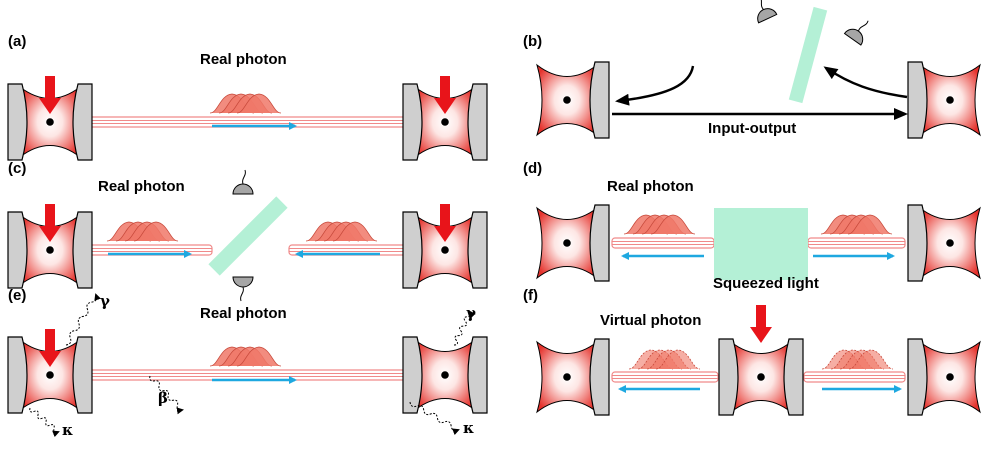  What do you see at coordinates (533, 41) in the screenshot?
I see `panel-b-label: (b)` at bounding box center [533, 41].